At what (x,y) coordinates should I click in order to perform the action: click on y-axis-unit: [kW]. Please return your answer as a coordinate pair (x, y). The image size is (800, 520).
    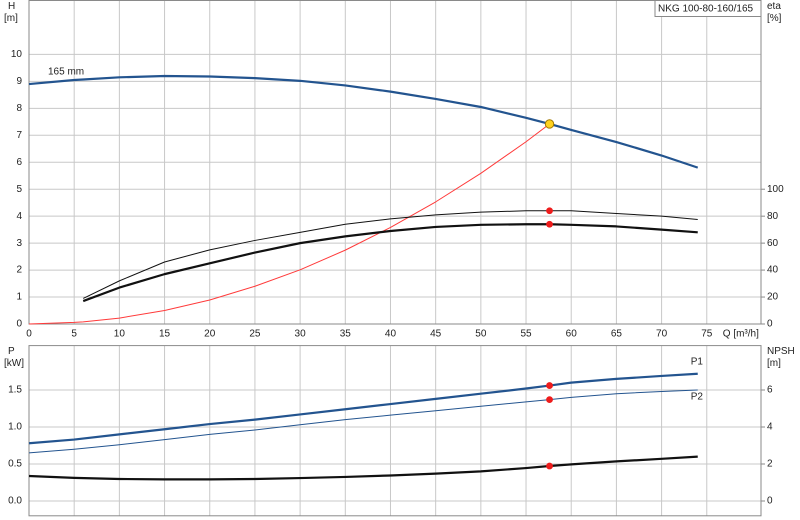
    Looking at the image, I should click on (14, 363).